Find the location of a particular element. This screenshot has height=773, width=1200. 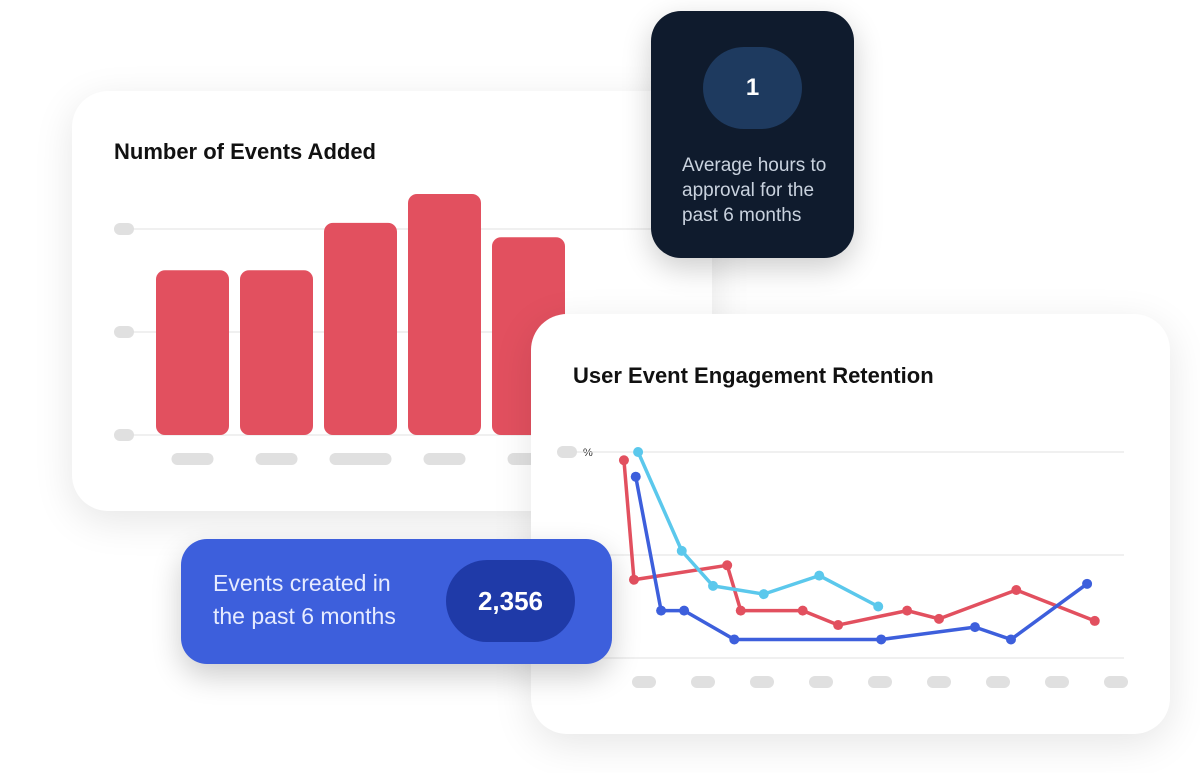

average-hours-value: 1 is located at coordinates (752, 88).